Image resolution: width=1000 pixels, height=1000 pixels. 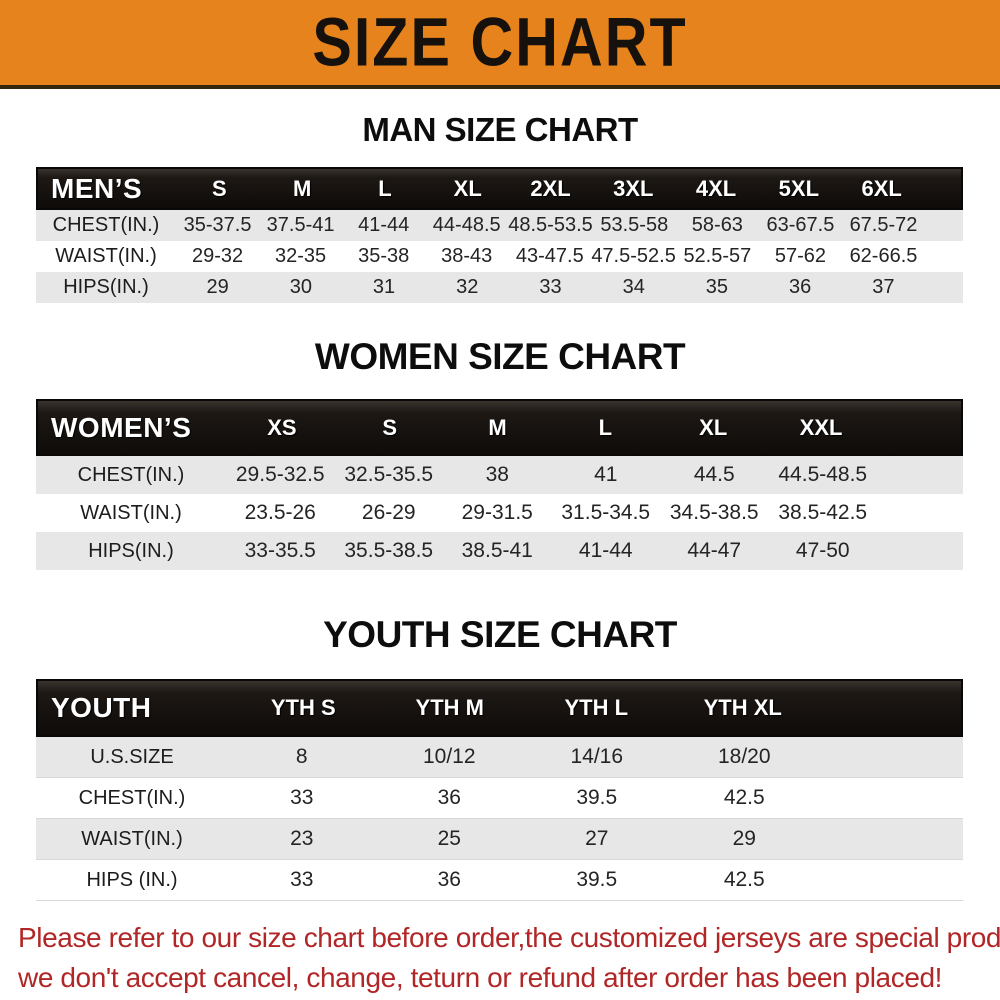 I want to click on table-cell: 41, so click(x=606, y=474).